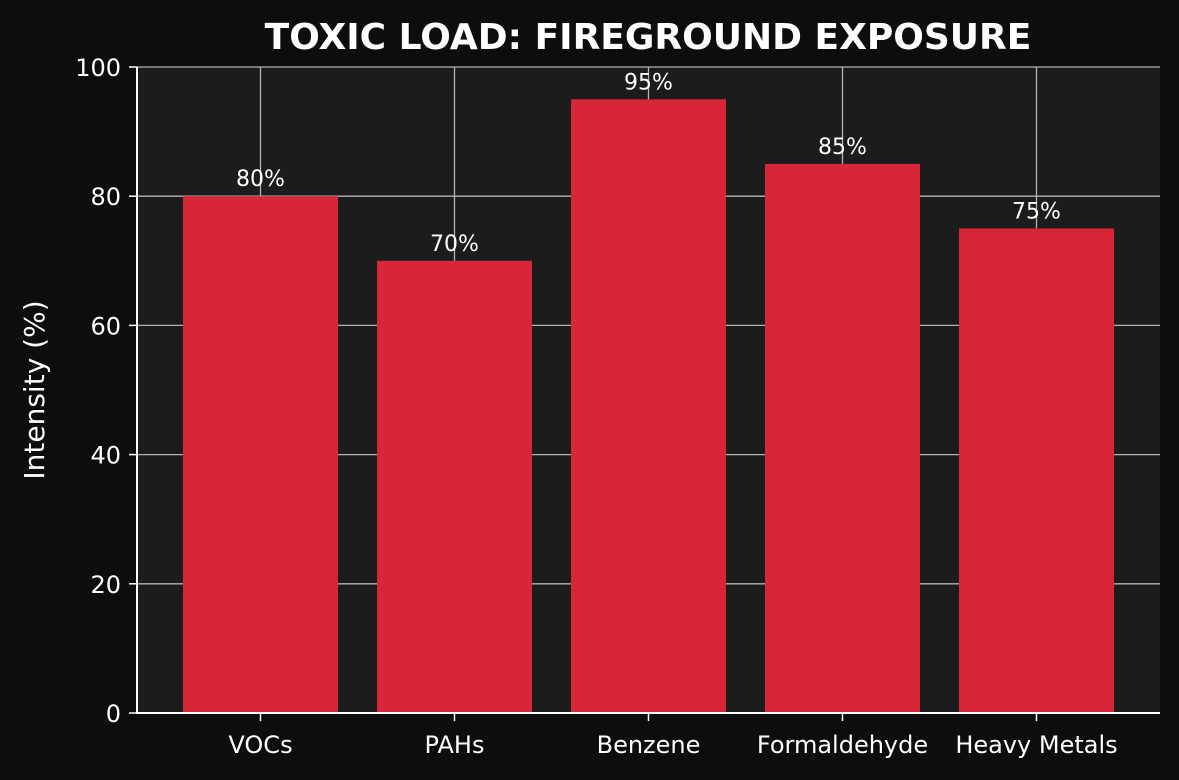 The height and width of the screenshot is (780, 1179). What do you see at coordinates (98, 68) in the screenshot?
I see `y-tick-label: 100` at bounding box center [98, 68].